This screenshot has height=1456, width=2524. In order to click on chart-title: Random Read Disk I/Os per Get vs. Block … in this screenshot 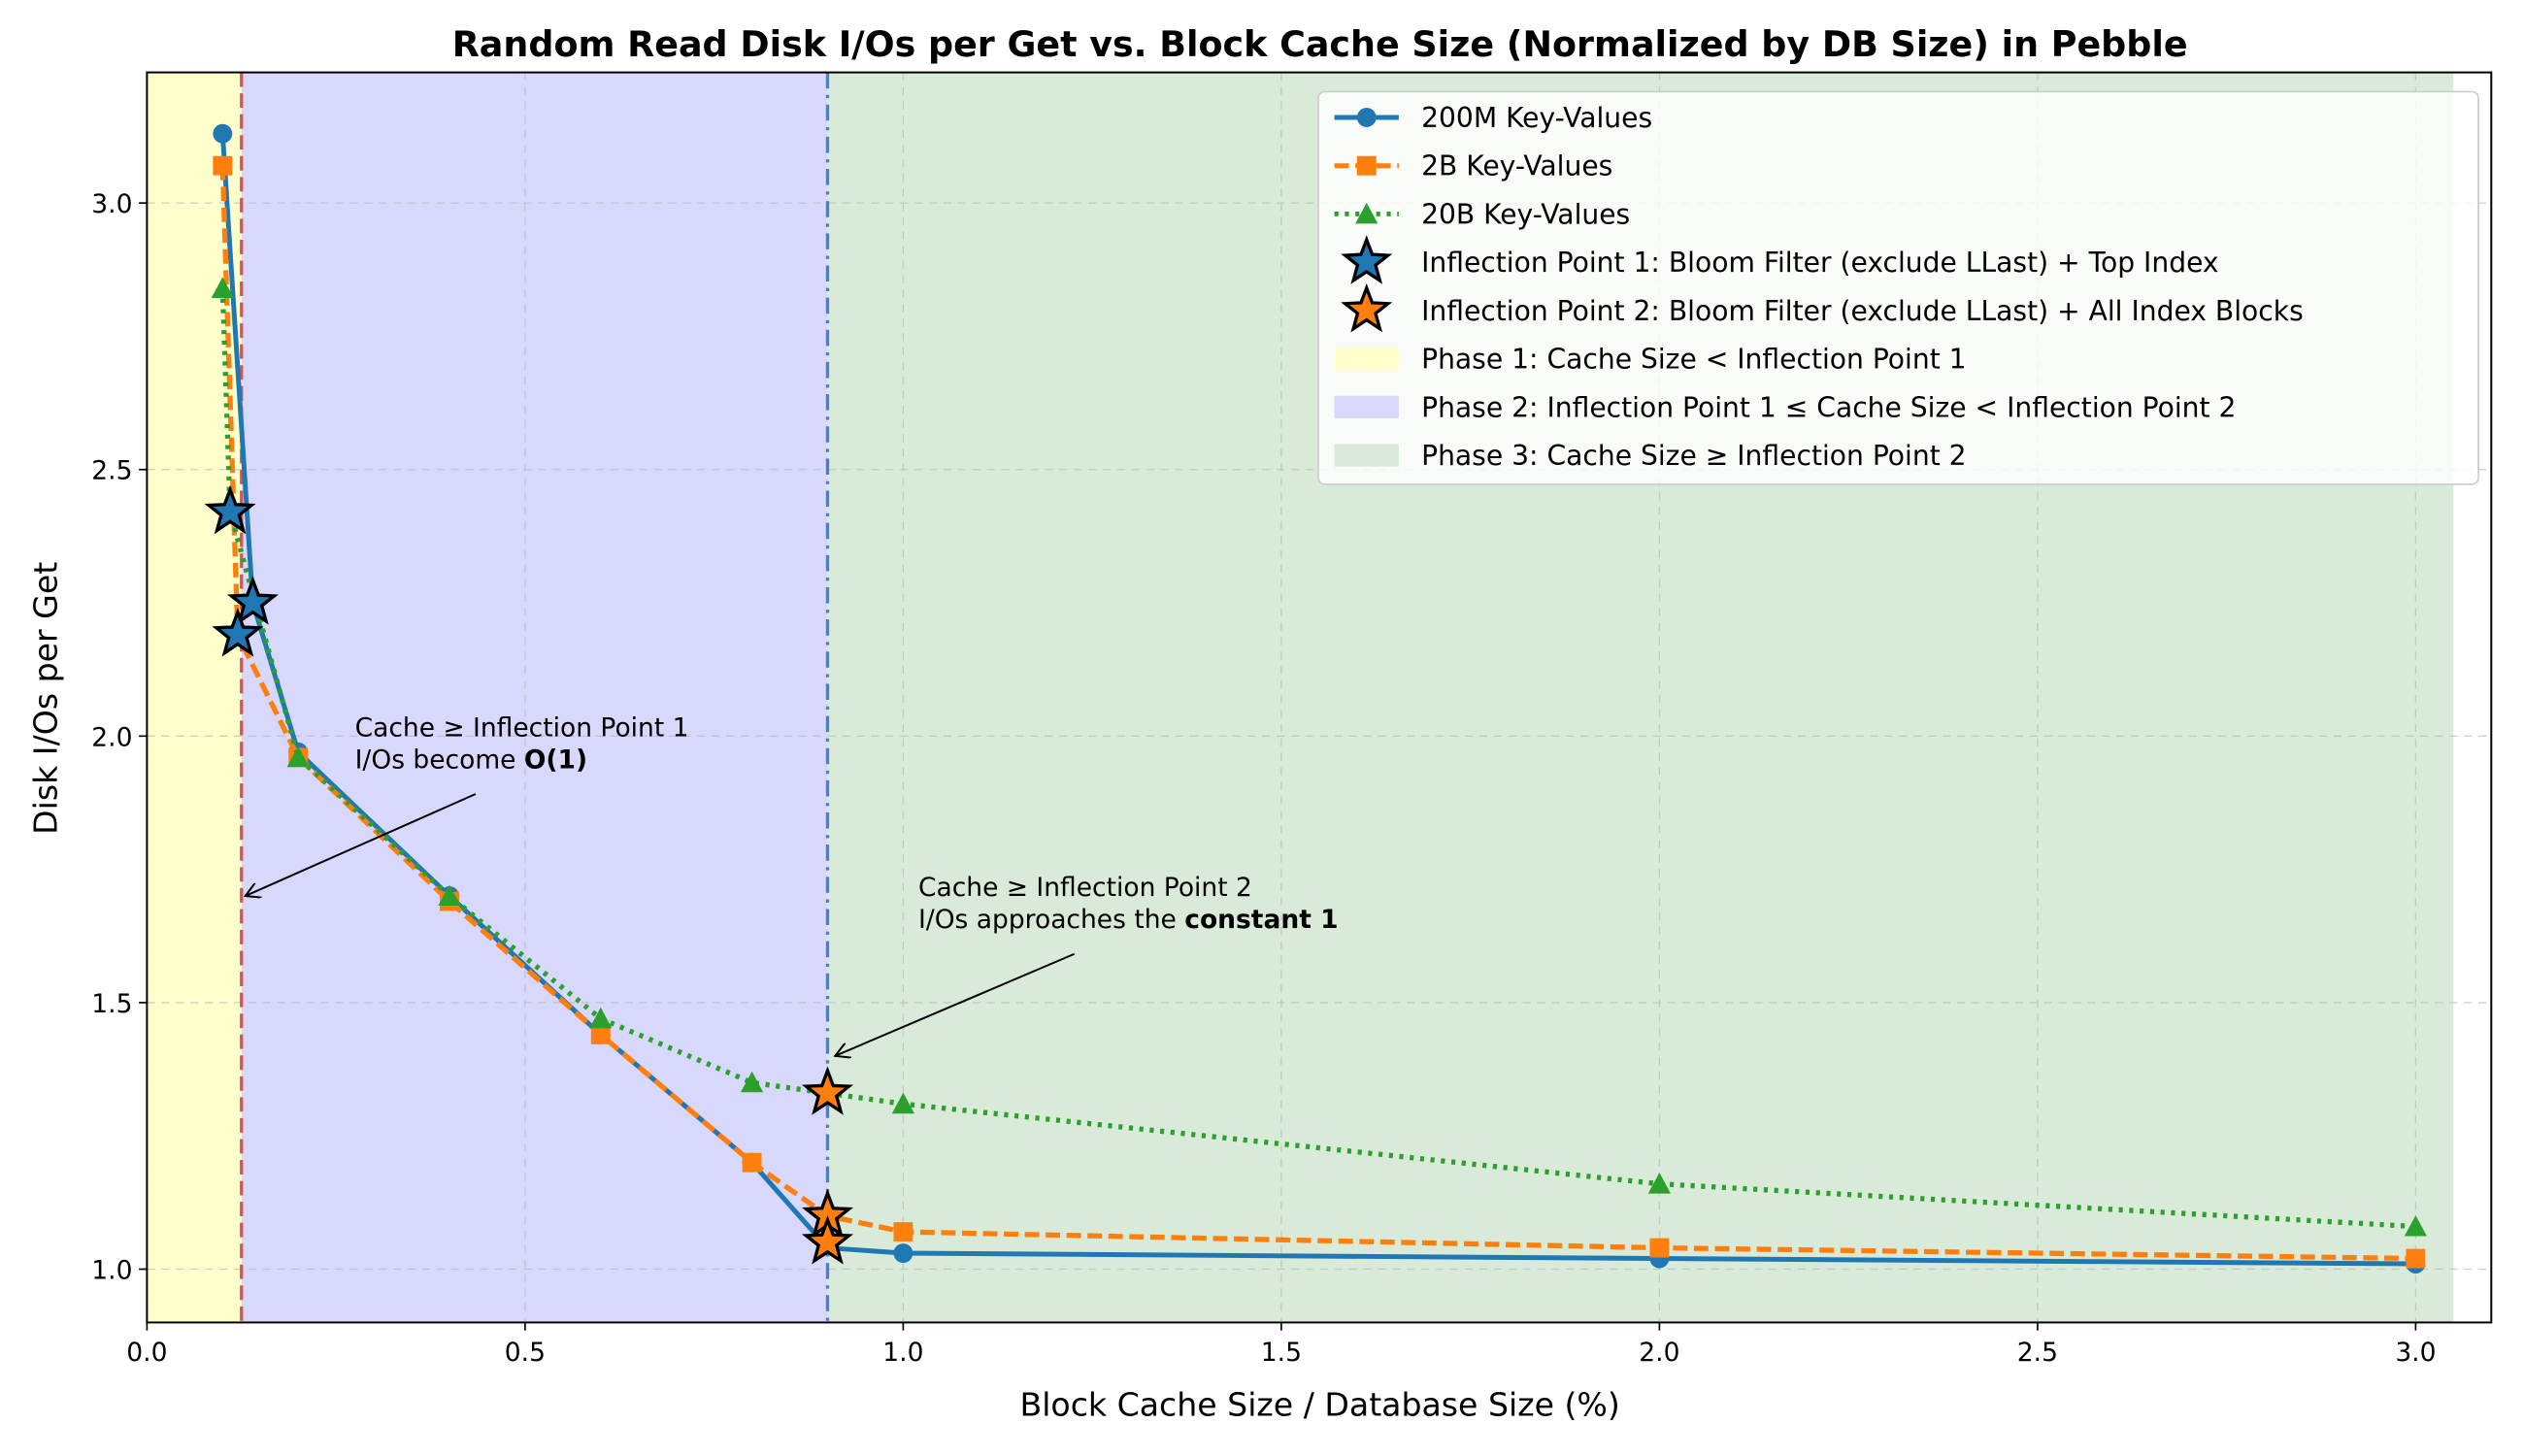, I will do `click(1320, 44)`.